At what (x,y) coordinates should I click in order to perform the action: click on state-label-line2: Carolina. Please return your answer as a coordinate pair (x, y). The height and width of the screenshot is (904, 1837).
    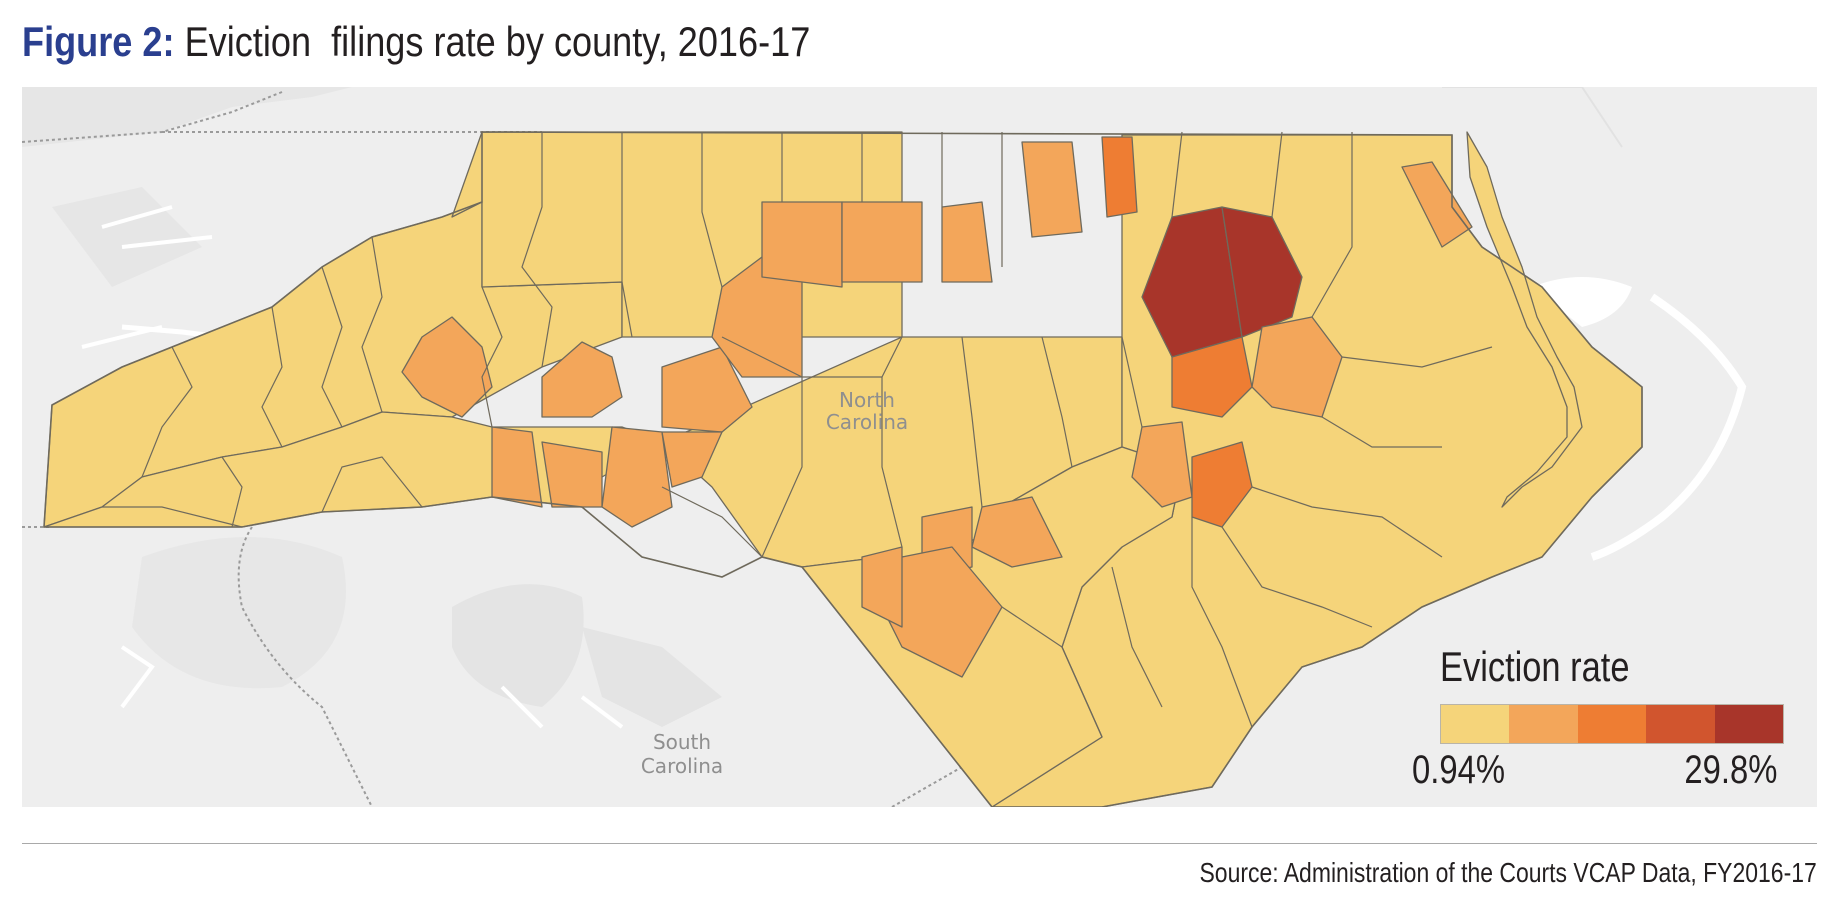
    Looking at the image, I should click on (867, 422).